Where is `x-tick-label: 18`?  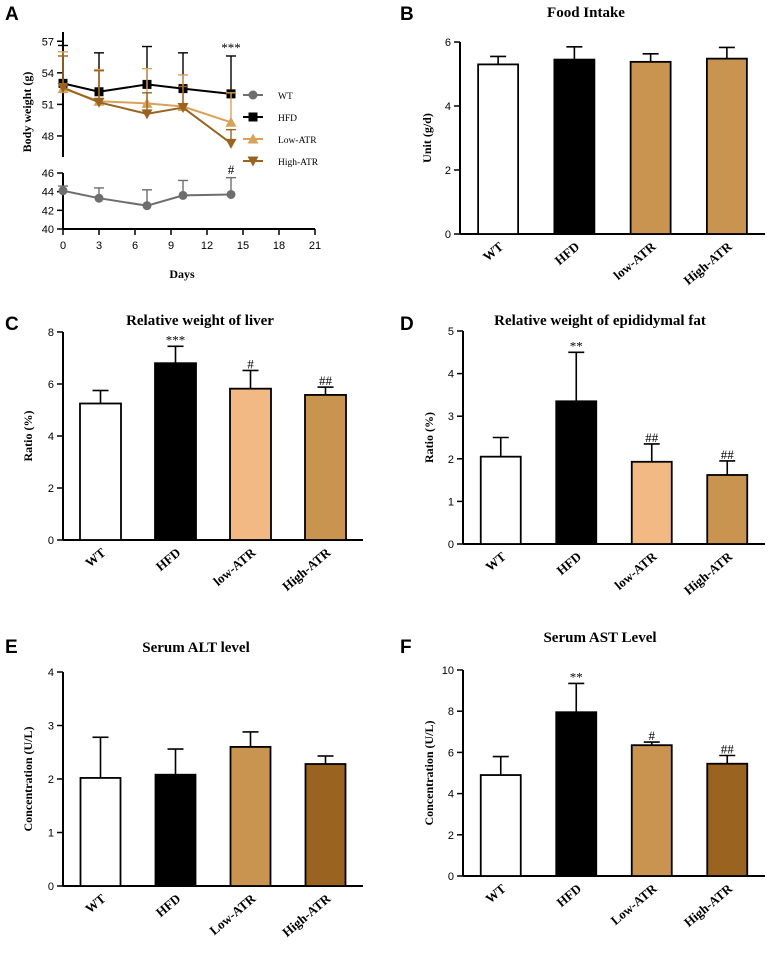 x-tick-label: 18 is located at coordinates (279, 246).